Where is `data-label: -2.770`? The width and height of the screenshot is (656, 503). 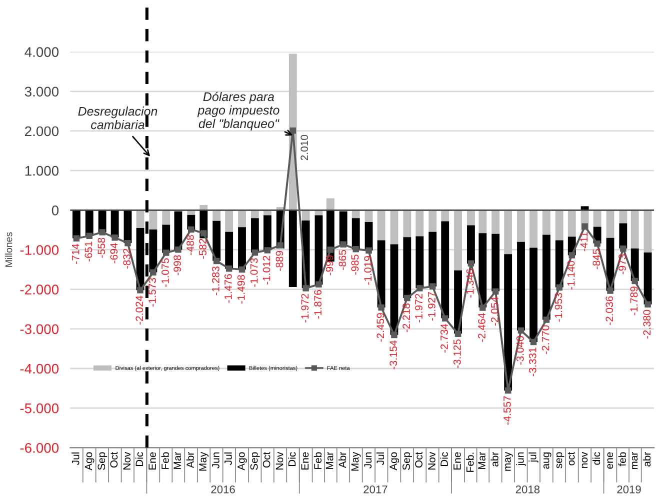 data-label: -2.770 is located at coordinates (546, 339).